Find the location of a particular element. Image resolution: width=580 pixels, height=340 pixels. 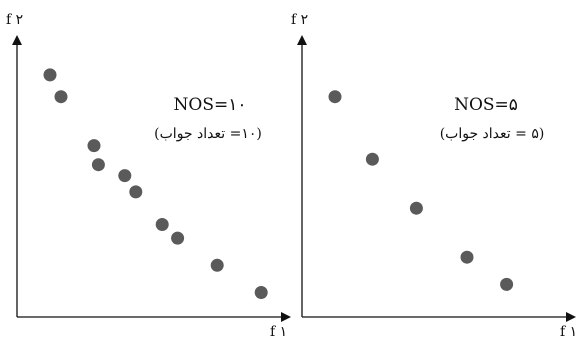

y-axis-label-left: f ٢ is located at coordinates (14, 20).